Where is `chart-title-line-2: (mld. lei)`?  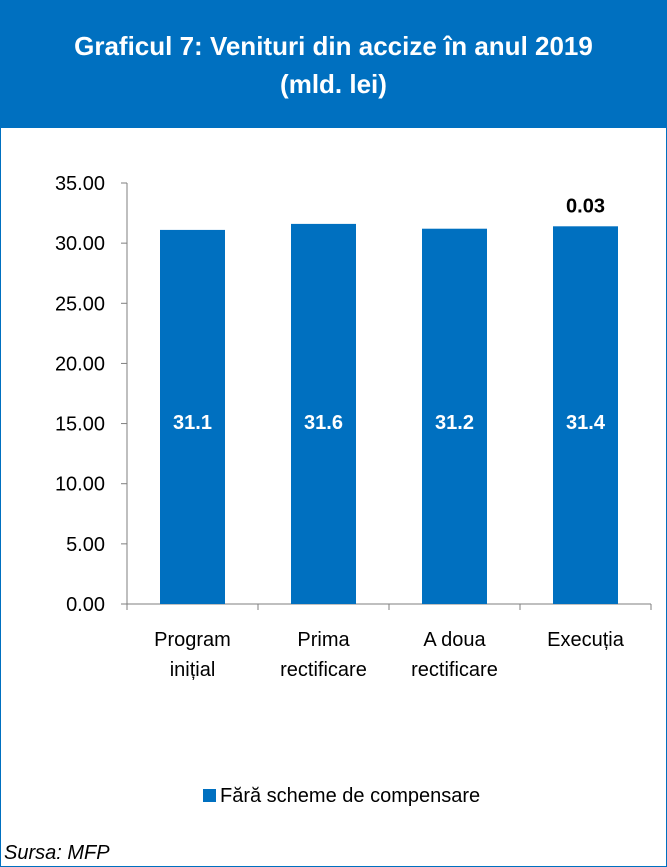 chart-title-line-2: (mld. lei) is located at coordinates (333, 83).